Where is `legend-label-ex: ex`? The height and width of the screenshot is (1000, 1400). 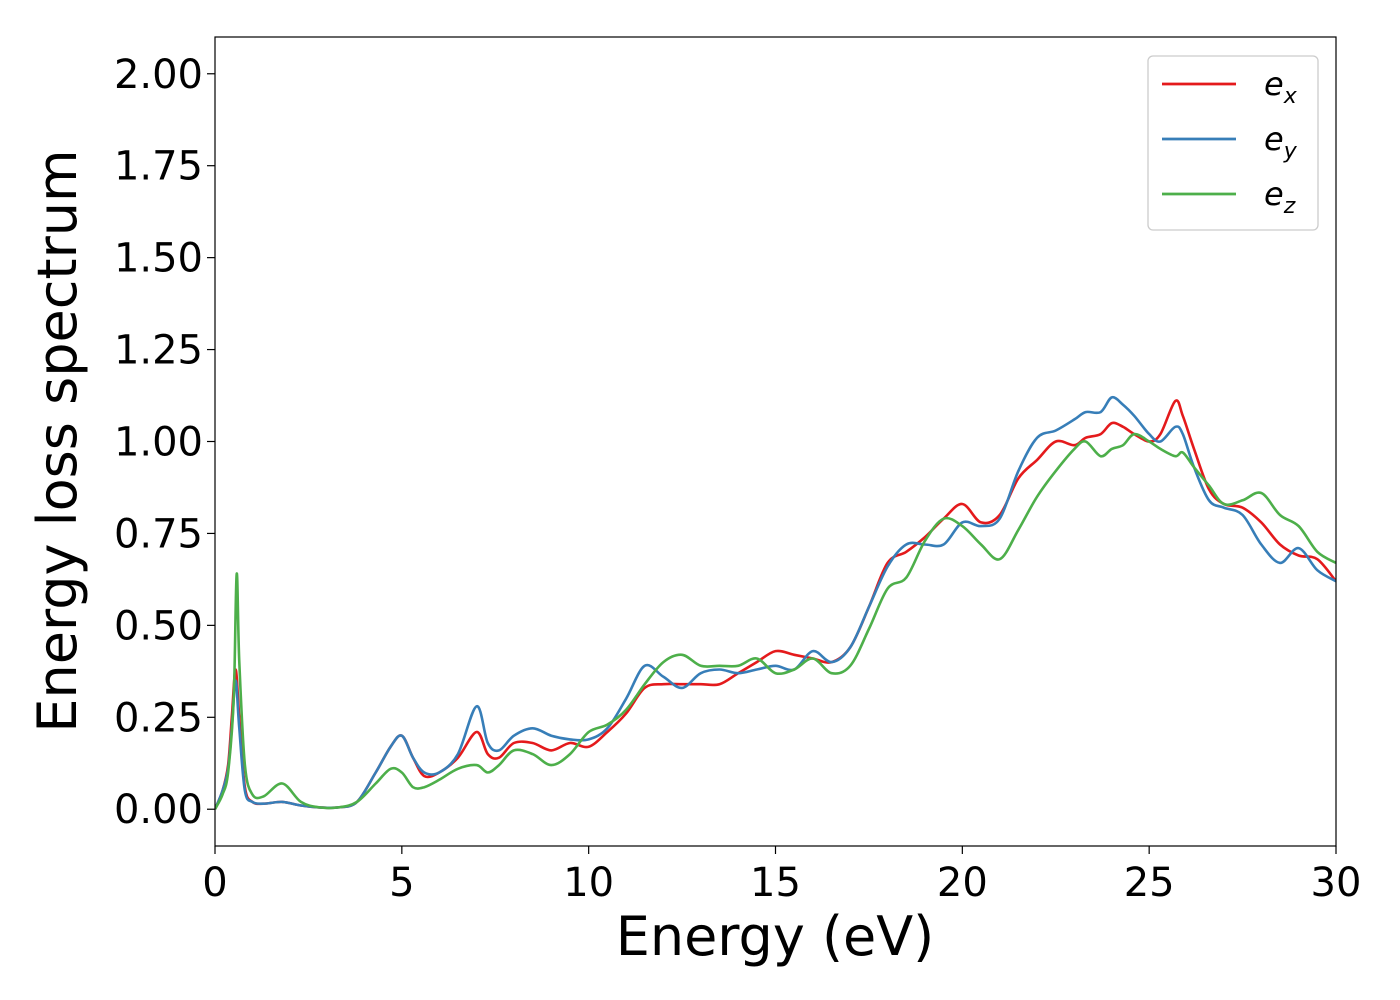
legend-label-ex: ex is located at coordinates (1281, 87).